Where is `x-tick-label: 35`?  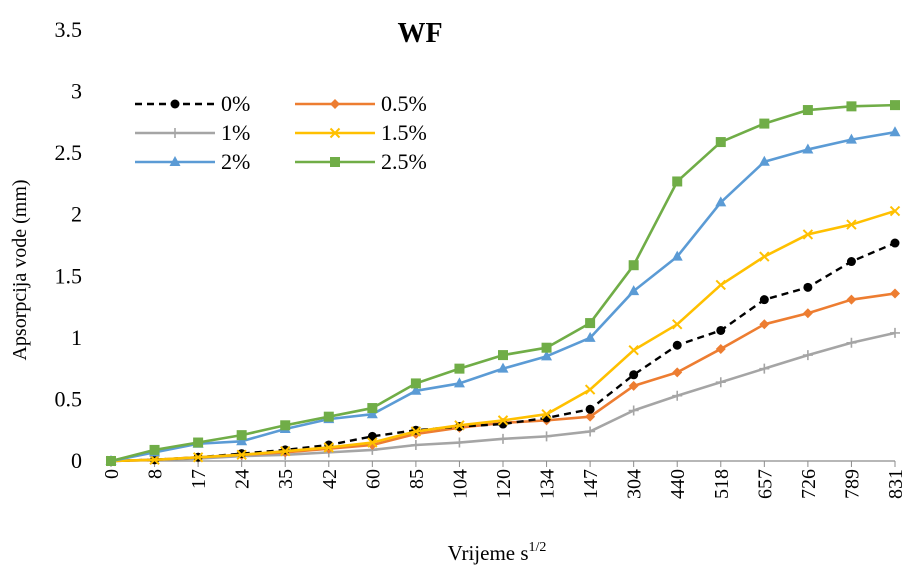
x-tick-label: 35 is located at coordinates (286, 479).